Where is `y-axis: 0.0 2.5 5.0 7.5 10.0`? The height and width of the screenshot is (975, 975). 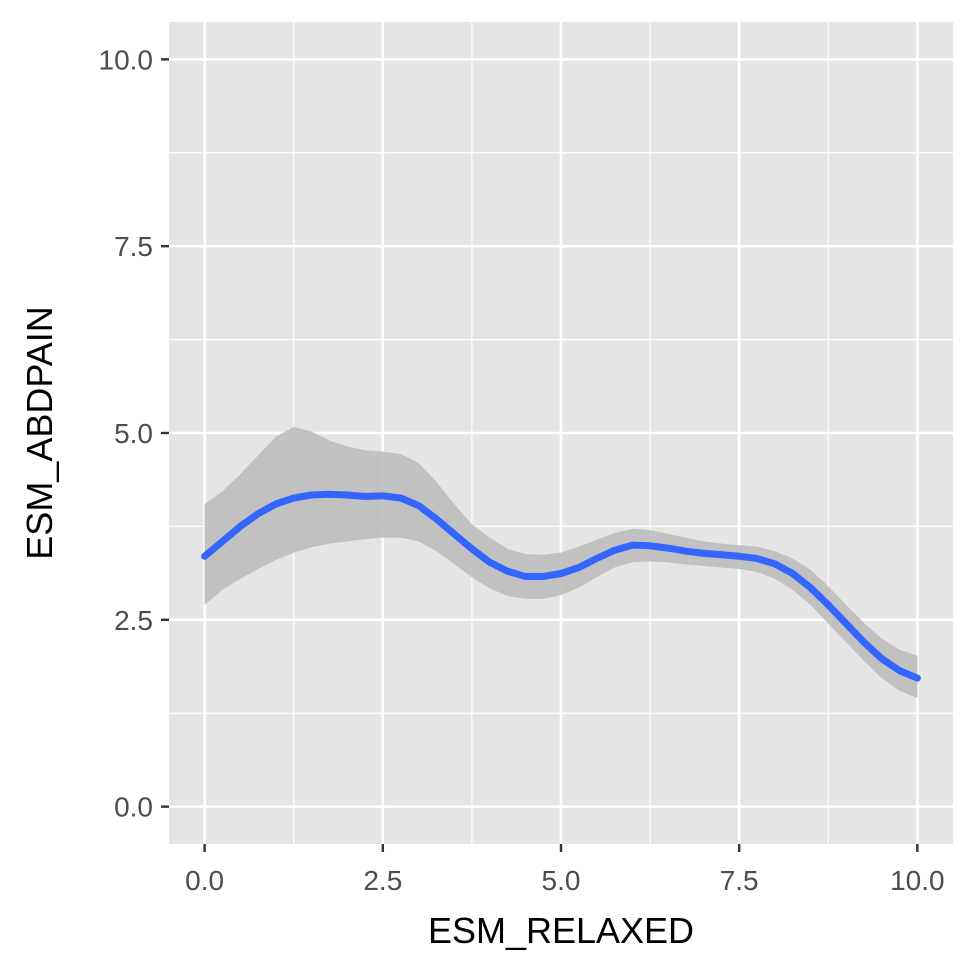
y-axis: 0.0 2.5 5.0 7.5 10.0 is located at coordinates (134, 433).